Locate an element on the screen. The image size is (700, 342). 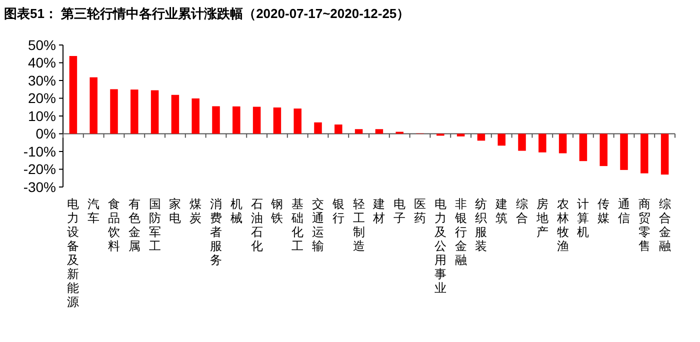
y-tick-label: 10% is located at coordinates (42, 116).